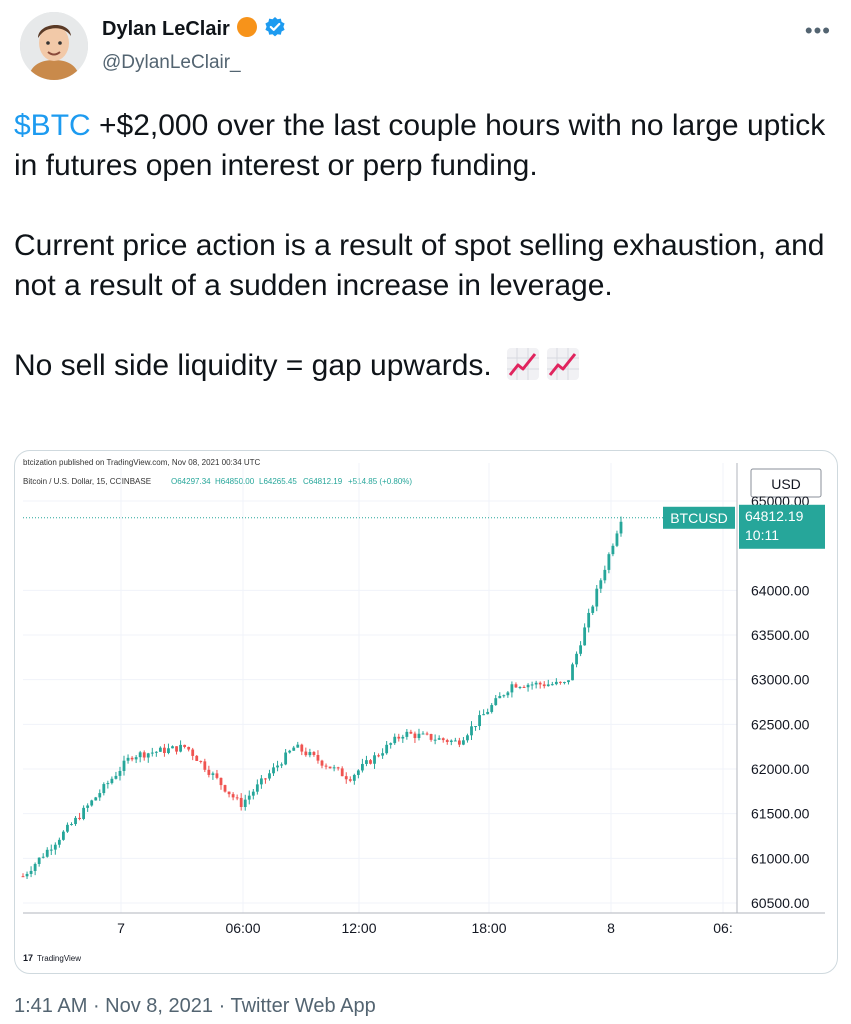 The width and height of the screenshot is (851, 1024). What do you see at coordinates (786, 483) in the screenshot?
I see `currency-box` at bounding box center [786, 483].